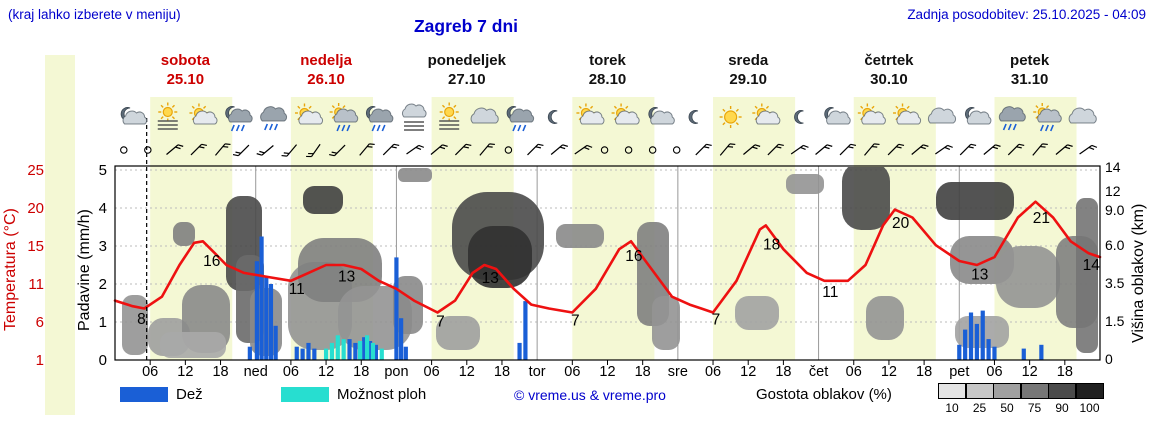 This screenshot has height=443, width=1152. What do you see at coordinates (1113, 191) in the screenshot?
I see `cloud-axis-tick: 12` at bounding box center [1113, 191].